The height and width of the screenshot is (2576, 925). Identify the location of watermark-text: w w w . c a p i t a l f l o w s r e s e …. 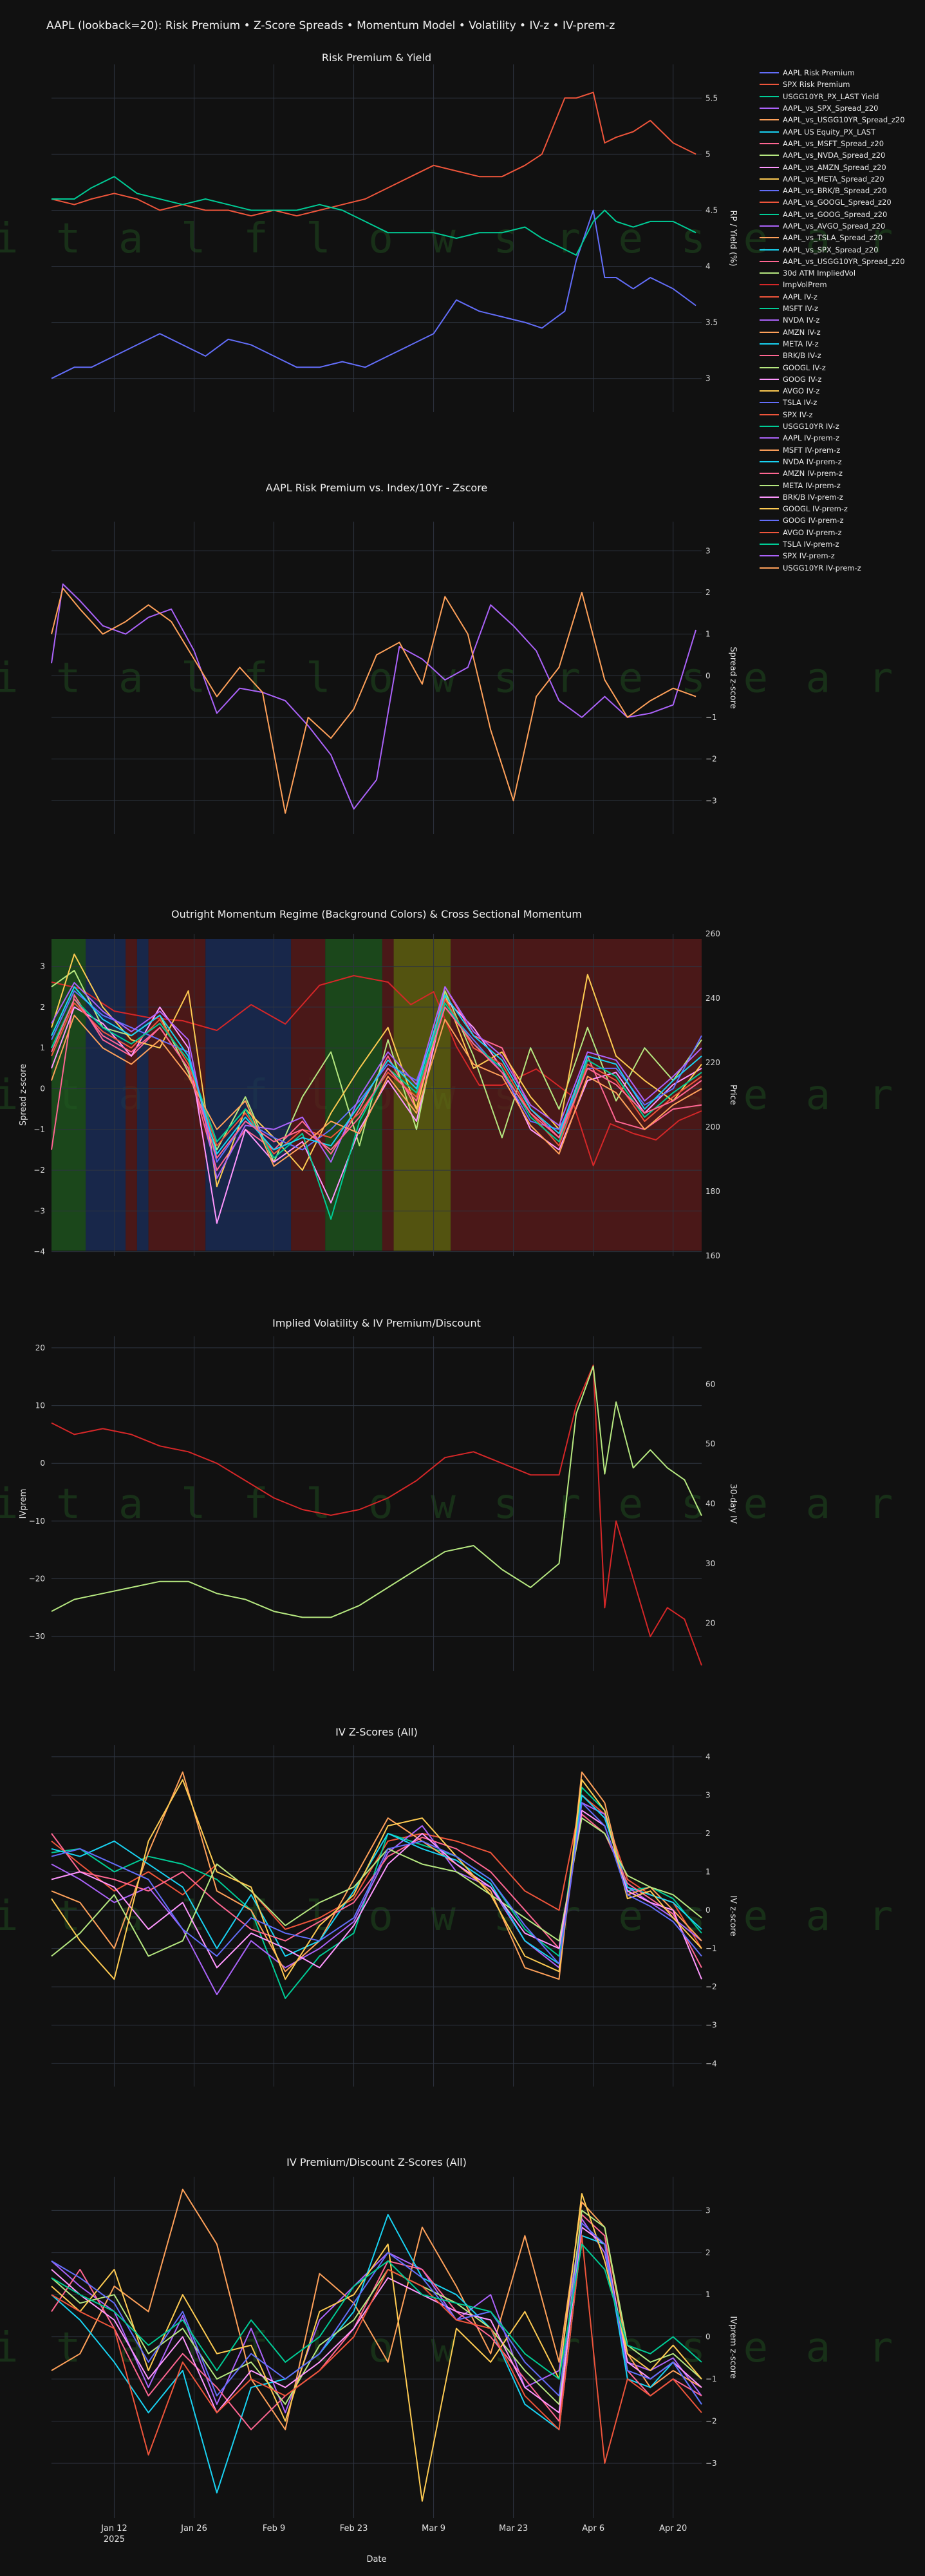
(462, 1504).